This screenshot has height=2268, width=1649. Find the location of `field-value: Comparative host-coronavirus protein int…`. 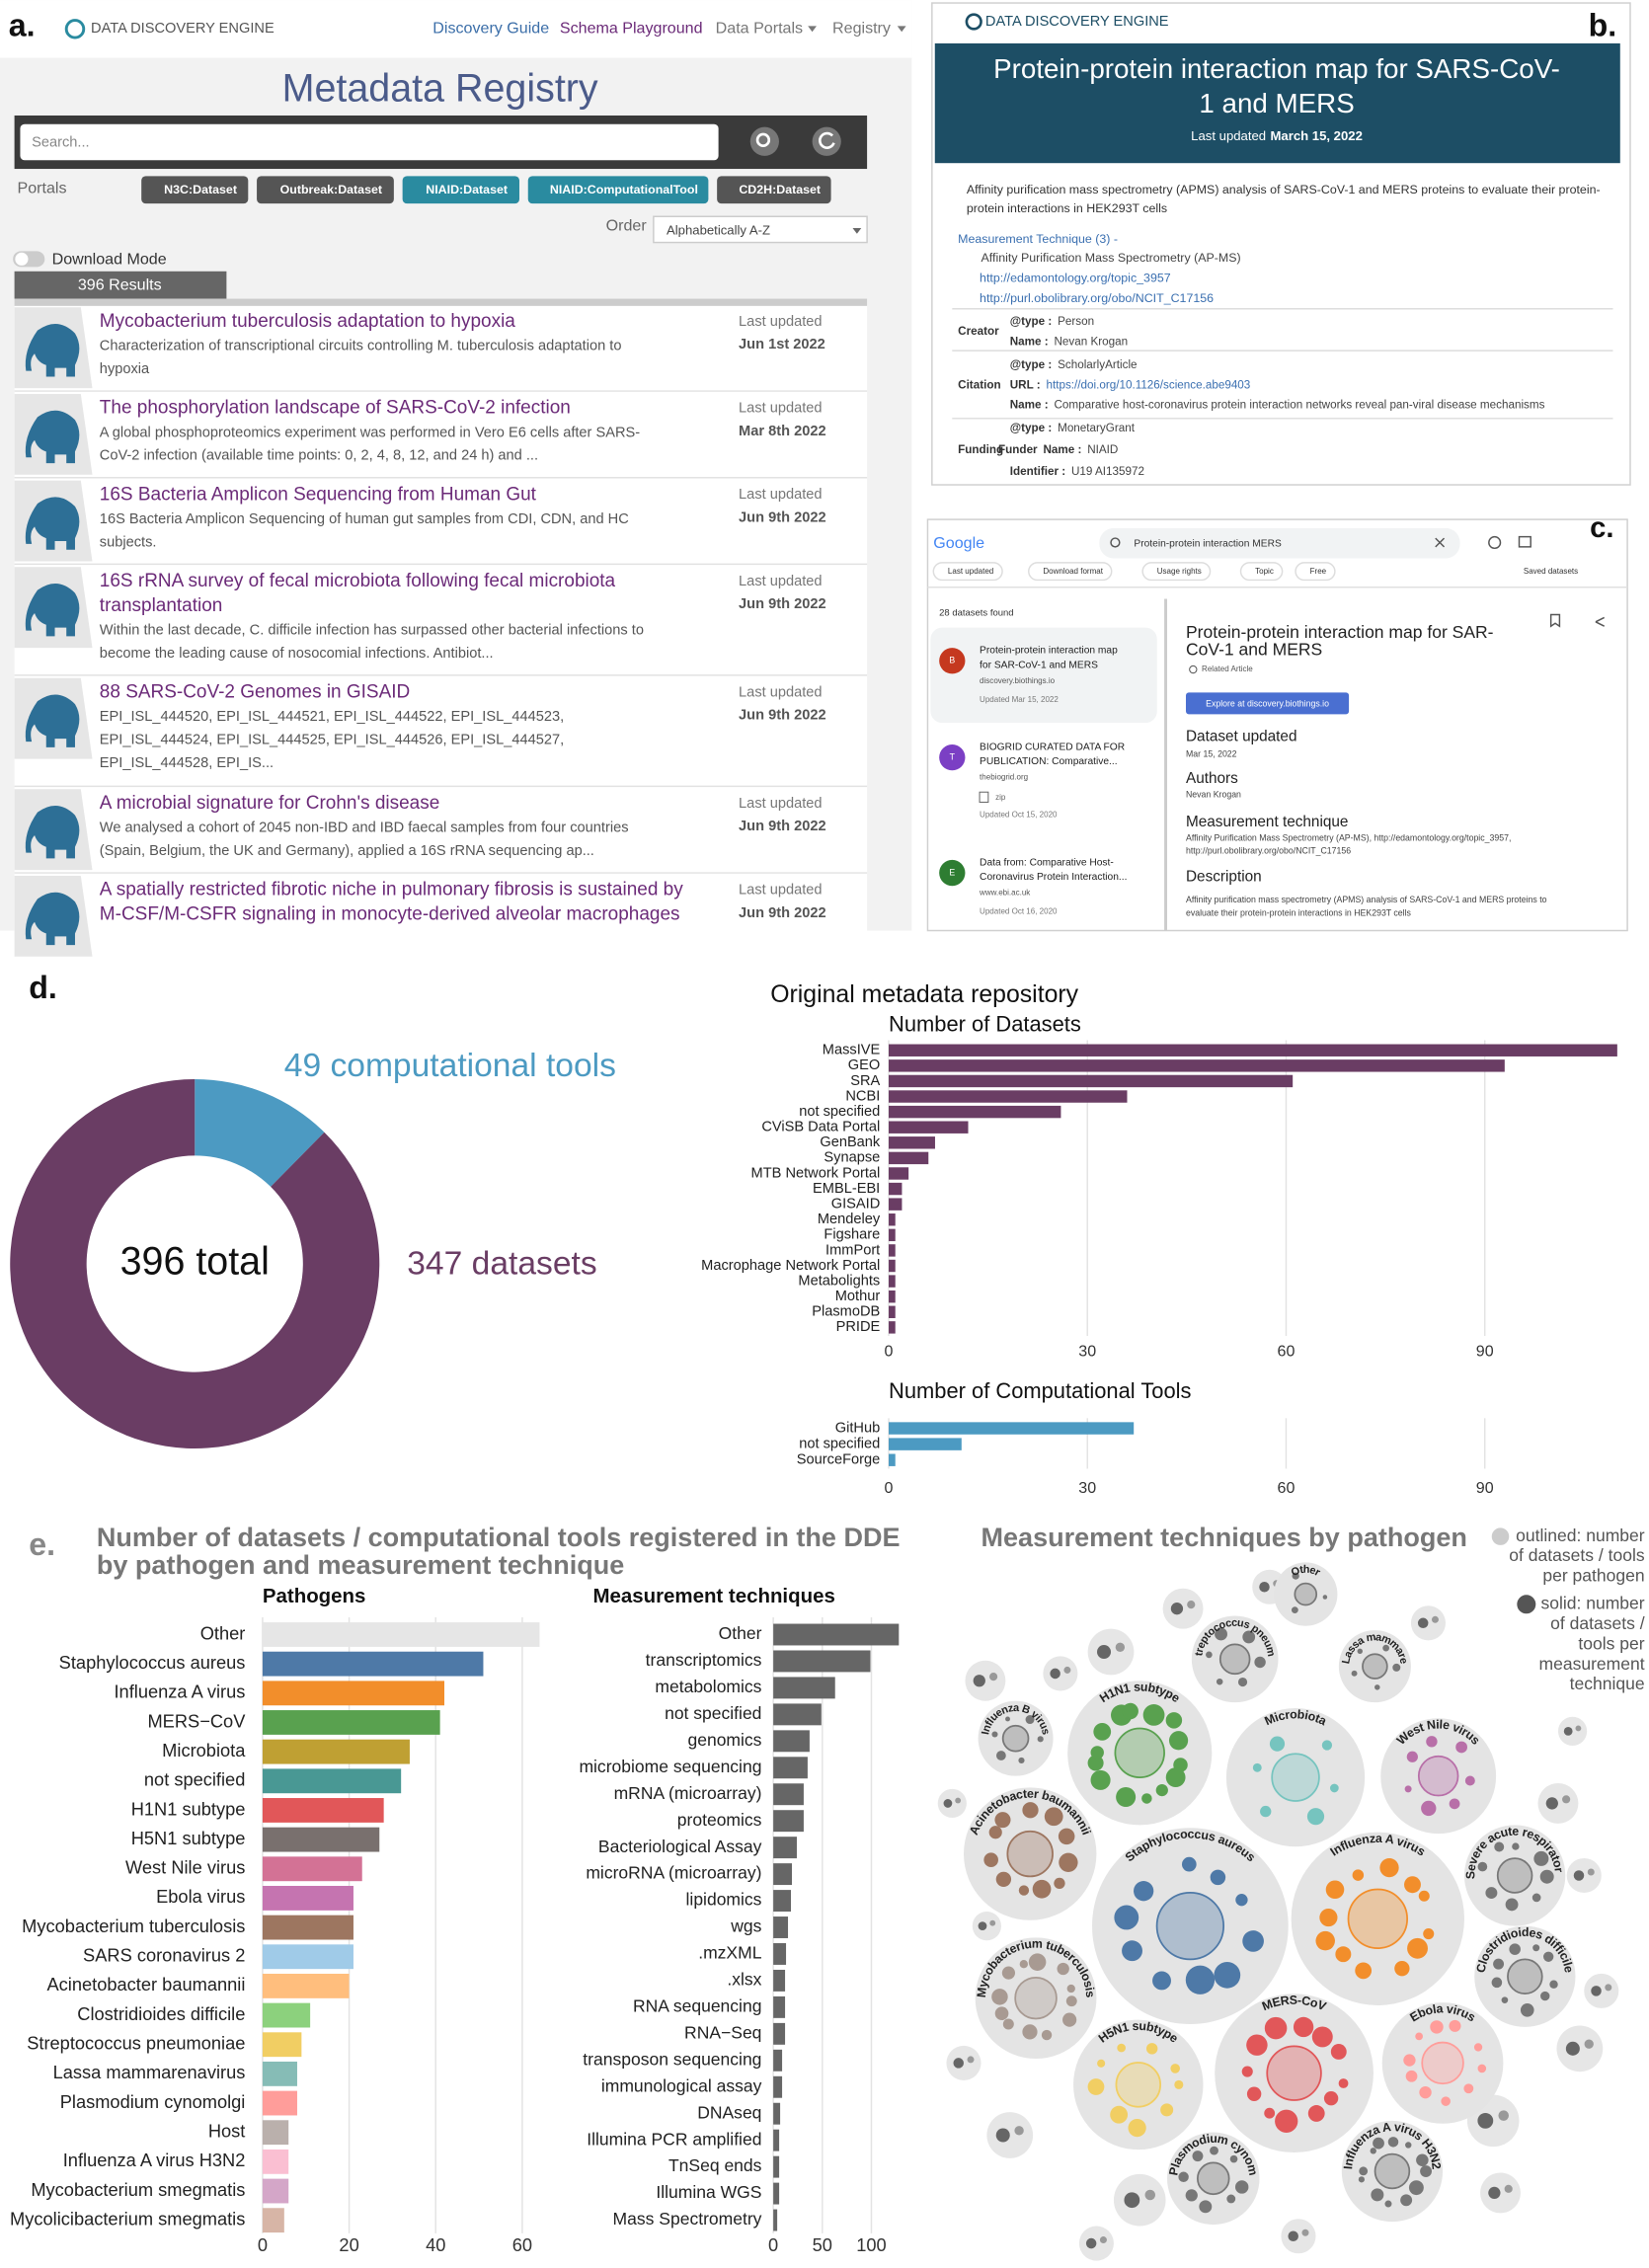

field-value: Comparative host-coronavirus protein int… is located at coordinates (1300, 405).